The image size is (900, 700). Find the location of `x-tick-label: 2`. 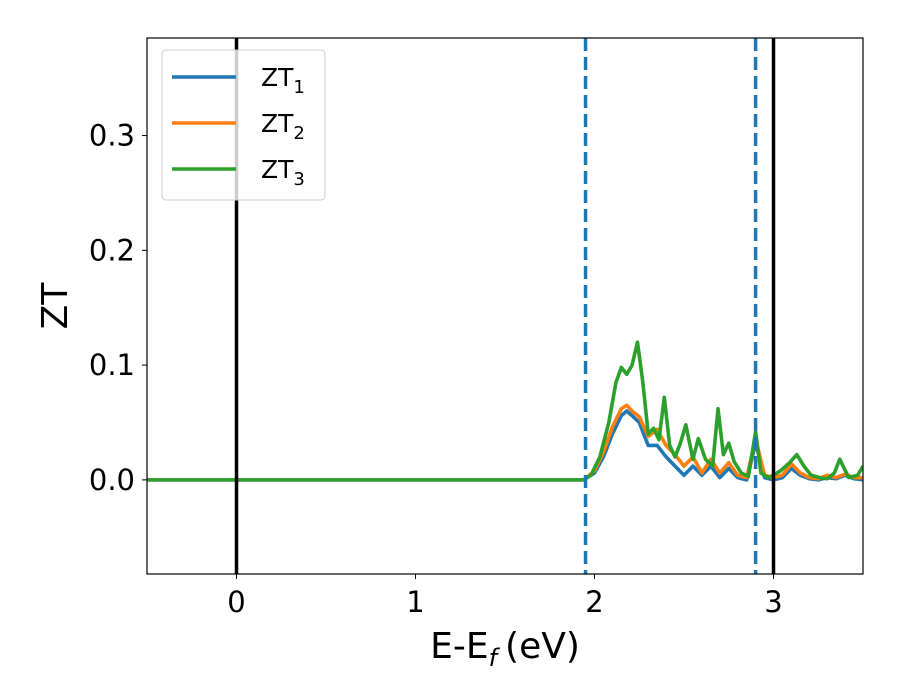

x-tick-label: 2 is located at coordinates (594, 602).